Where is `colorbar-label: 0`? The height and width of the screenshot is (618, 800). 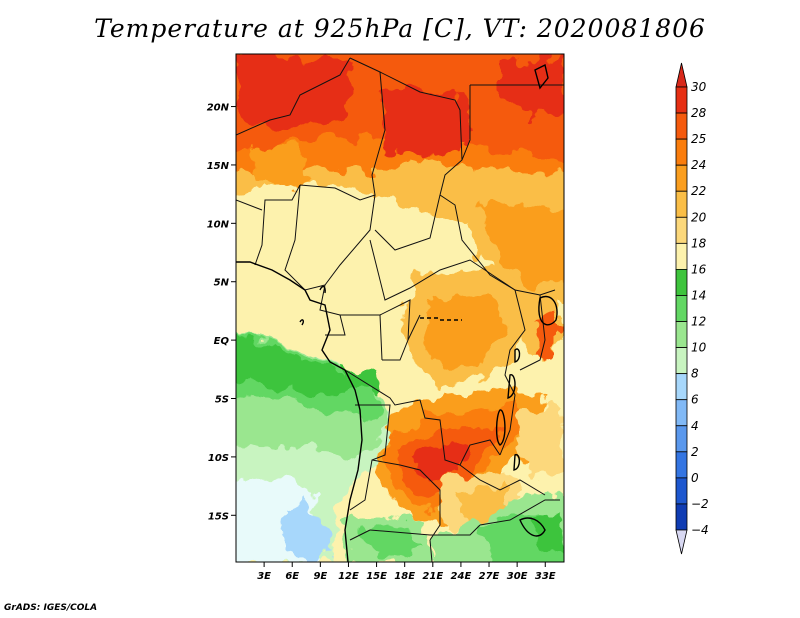 colorbar-label: 0 is located at coordinates (695, 478).